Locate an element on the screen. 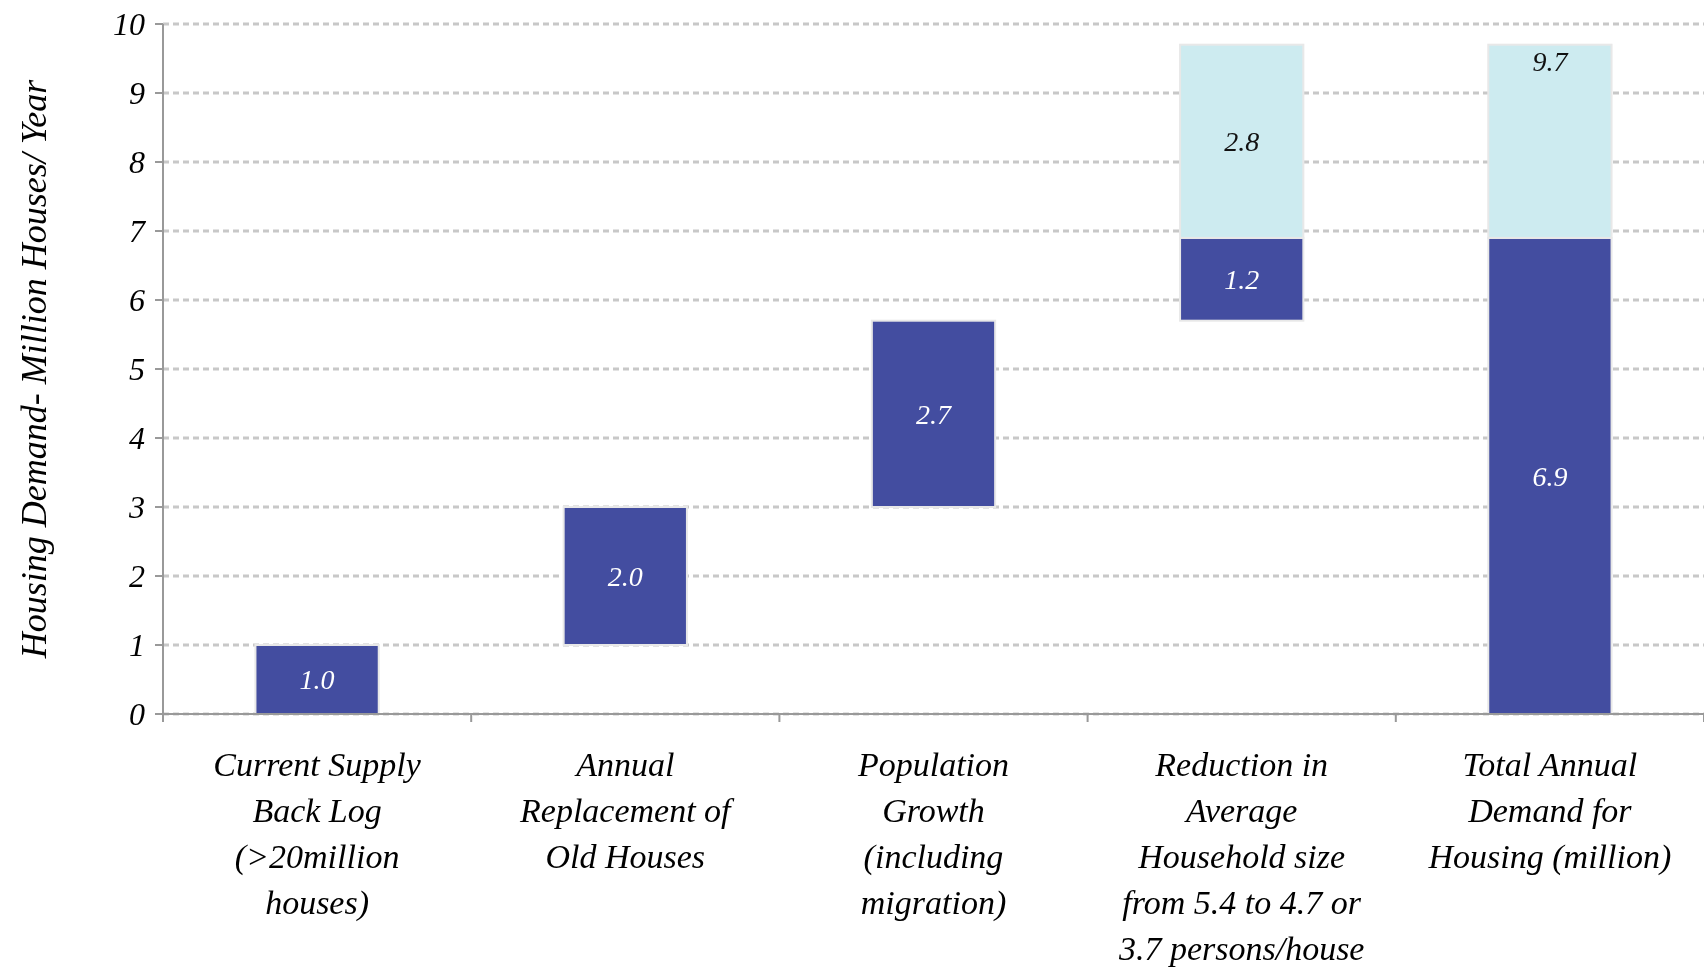  x-tick-label: Current Supply Back Log (>20million houses) is located at coordinates (317, 834).